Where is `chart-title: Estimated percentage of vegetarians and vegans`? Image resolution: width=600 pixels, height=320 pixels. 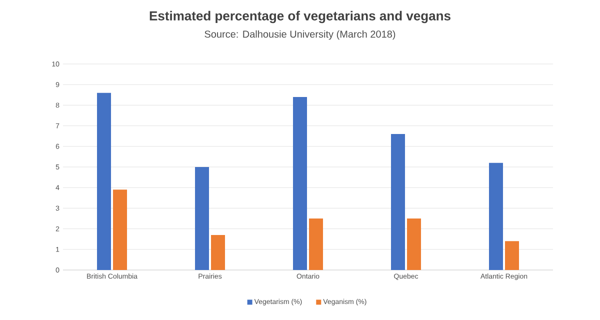
chart-title: Estimated percentage of vegetarians and vegans is located at coordinates (300, 17).